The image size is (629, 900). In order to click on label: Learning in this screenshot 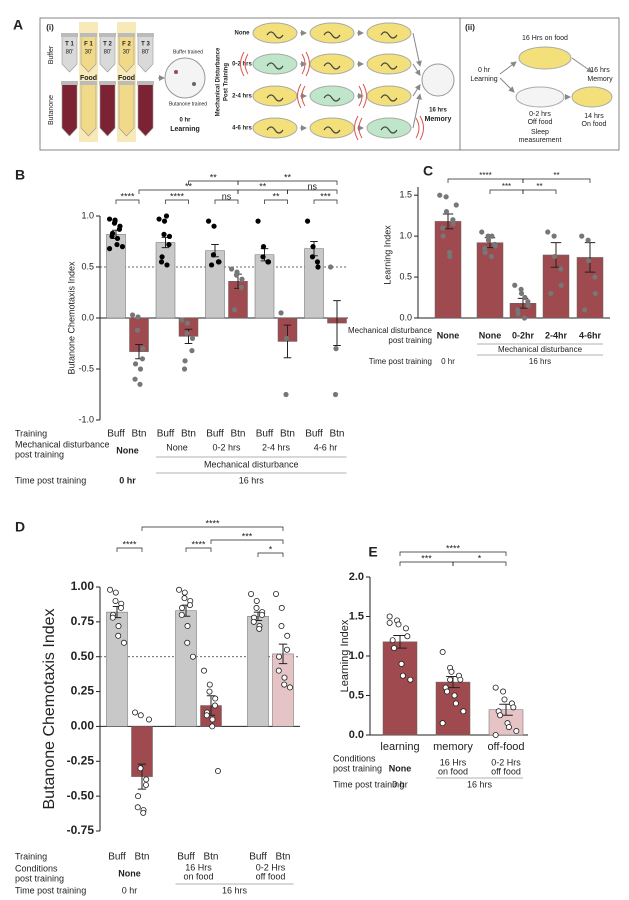, I will do `click(185, 129)`.